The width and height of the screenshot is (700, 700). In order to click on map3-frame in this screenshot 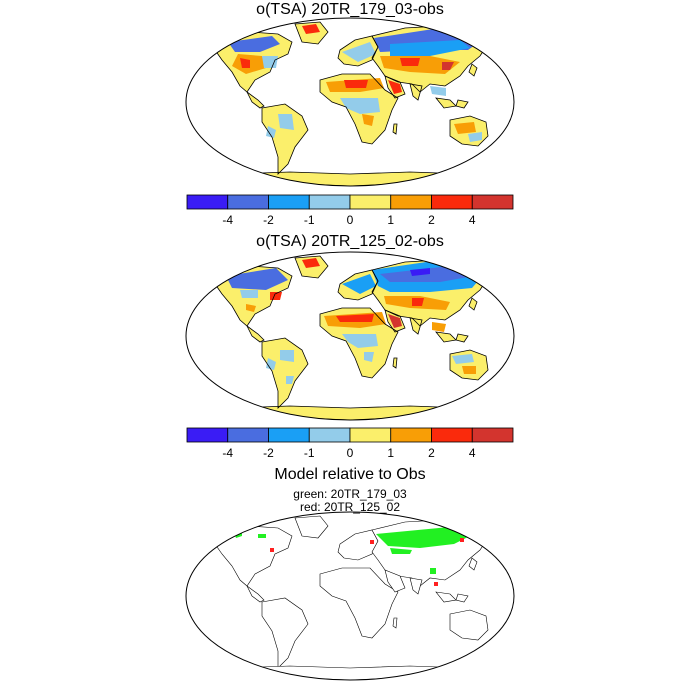, I will do `click(350, 596)`.